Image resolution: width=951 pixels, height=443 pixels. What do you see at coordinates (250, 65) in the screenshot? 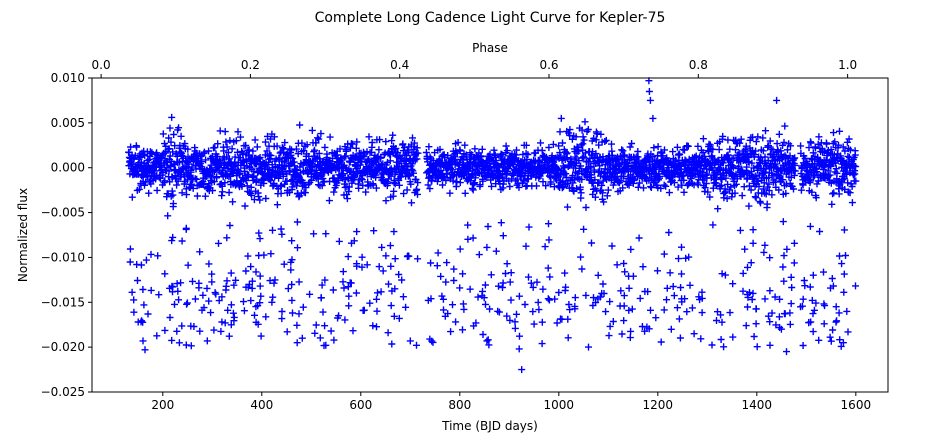
I see `top-tick-label: 0.2` at bounding box center [250, 65].